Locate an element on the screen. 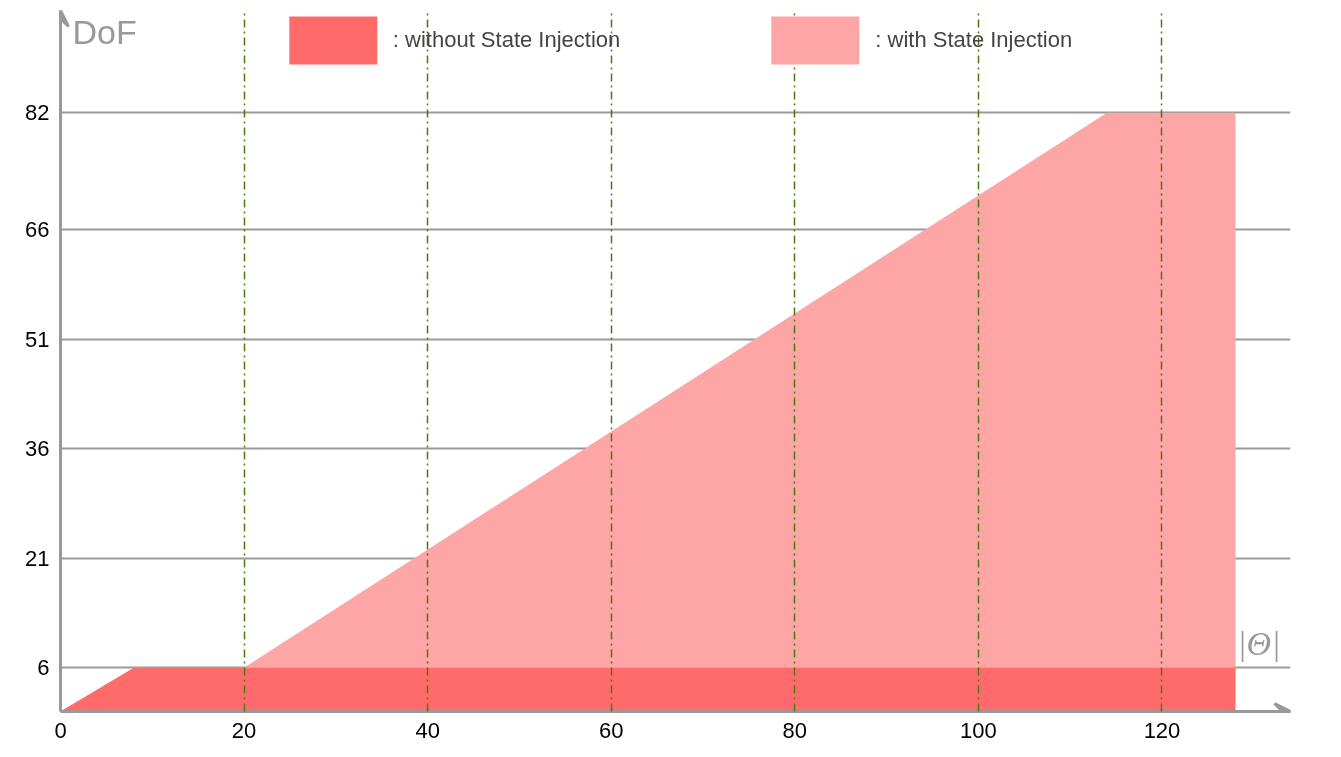 This screenshot has height=757, width=1341. y-tick-label: 51 is located at coordinates (37, 339).